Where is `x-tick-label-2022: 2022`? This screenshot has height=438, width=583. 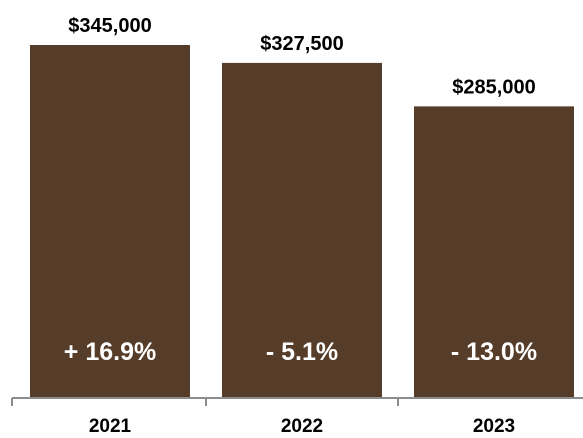
x-tick-label-2022: 2022 is located at coordinates (302, 426).